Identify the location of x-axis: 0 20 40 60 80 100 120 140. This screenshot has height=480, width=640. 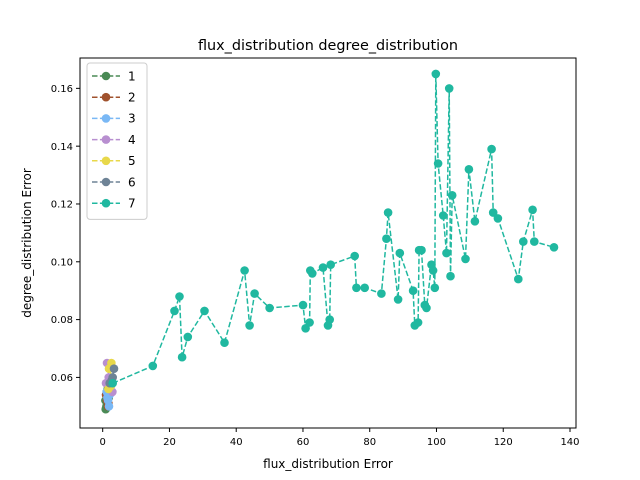
(340, 438).